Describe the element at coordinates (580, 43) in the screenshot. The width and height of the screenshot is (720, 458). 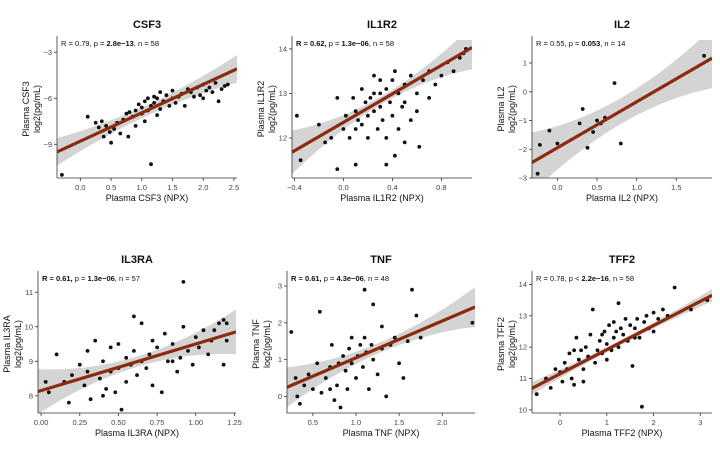
I see `stat-annotation: R = 0.55, p = 0.053, n = 14` at that location.